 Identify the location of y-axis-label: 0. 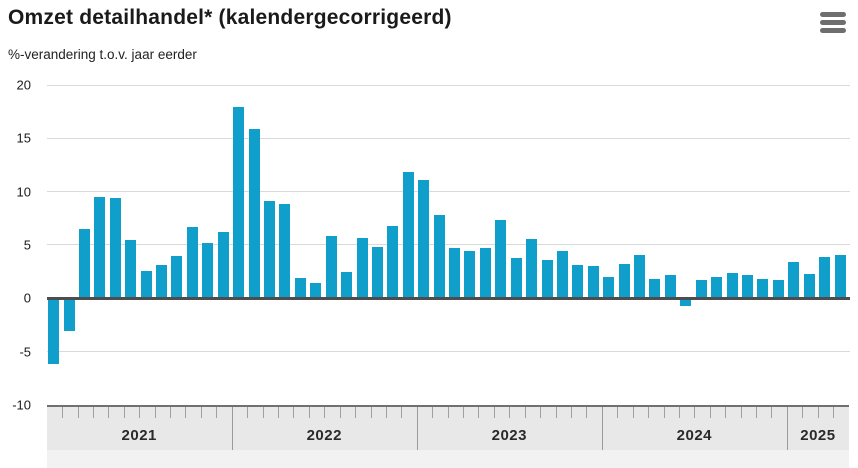
(27, 298).